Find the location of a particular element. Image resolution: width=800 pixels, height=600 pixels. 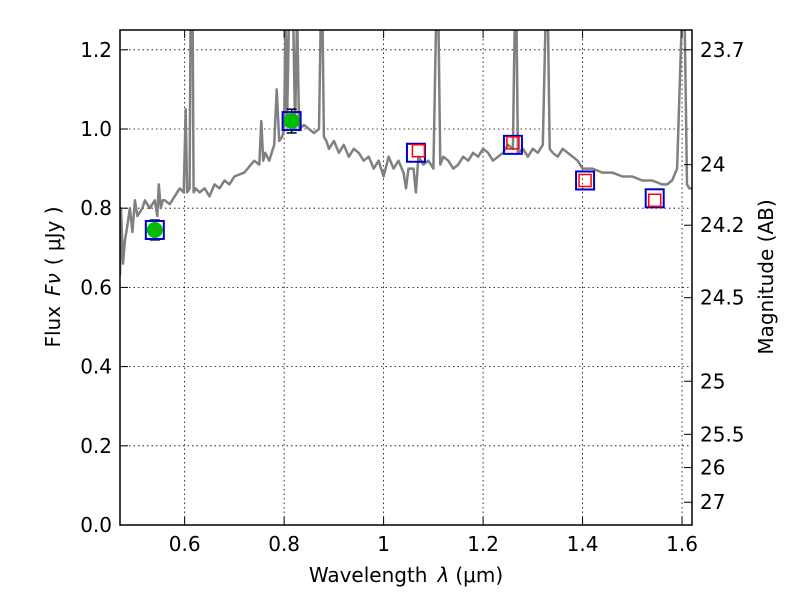

y-tick-label: 1.2 is located at coordinates (96, 50).